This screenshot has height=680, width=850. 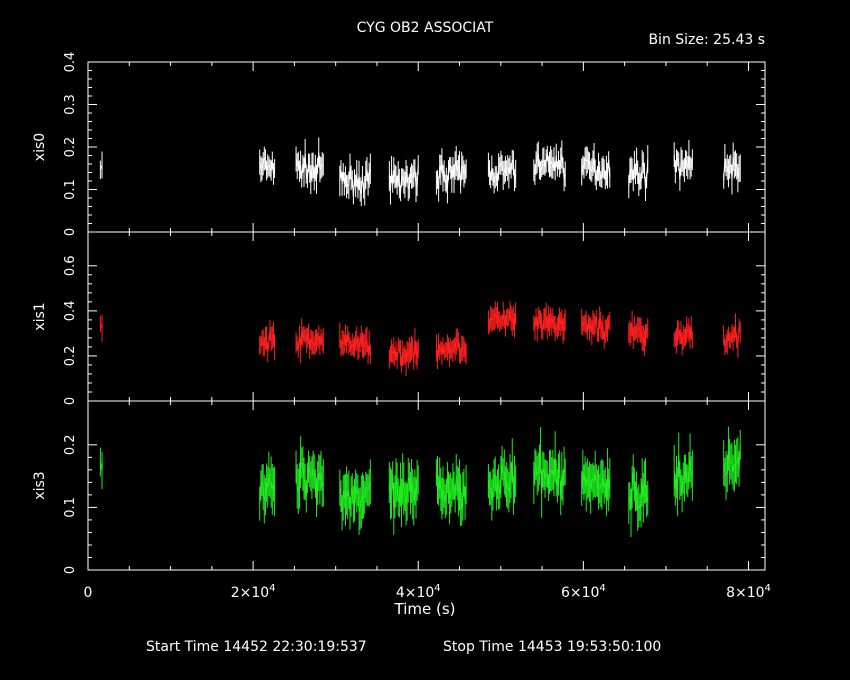 What do you see at coordinates (70, 189) in the screenshot?
I see `xis0-ytick-label: 0.1` at bounding box center [70, 189].